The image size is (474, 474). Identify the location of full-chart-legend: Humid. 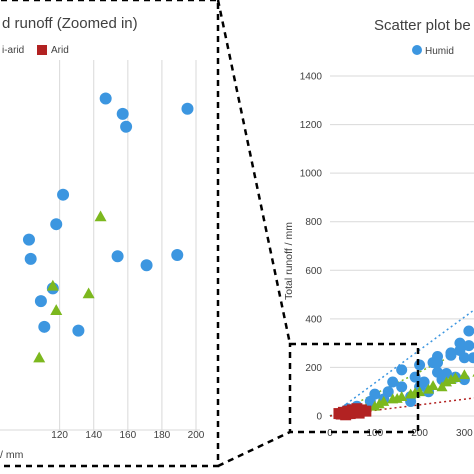
(433, 51).